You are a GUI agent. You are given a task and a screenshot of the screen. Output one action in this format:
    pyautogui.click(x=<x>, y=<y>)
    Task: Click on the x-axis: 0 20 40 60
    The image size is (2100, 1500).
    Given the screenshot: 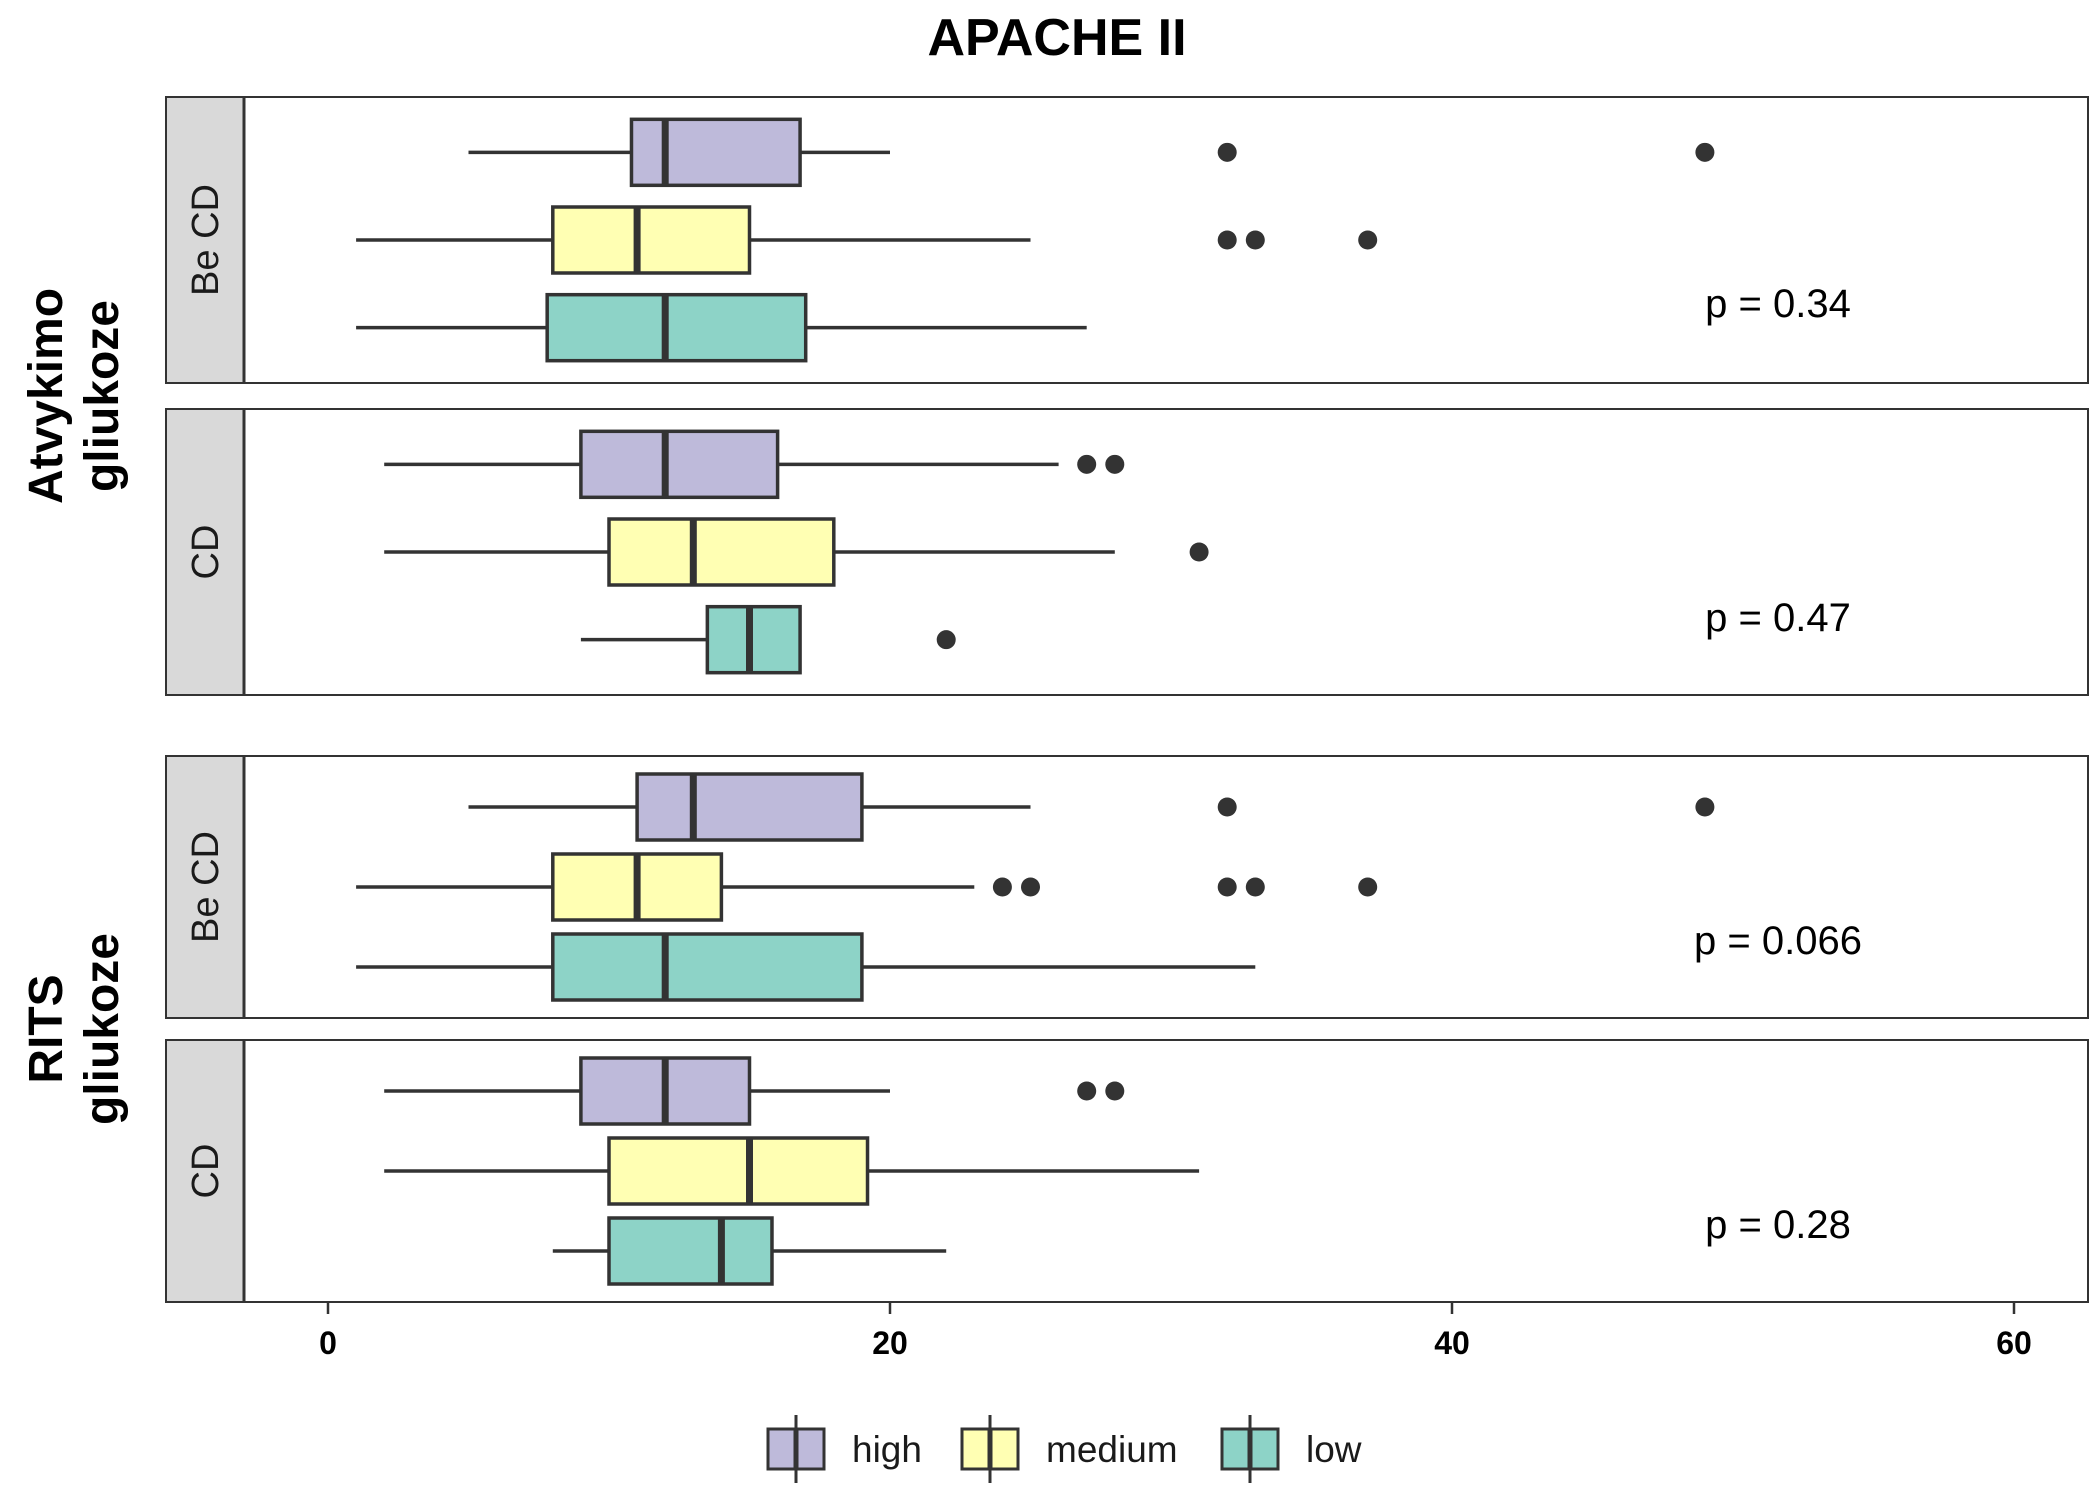 What is the action you would take?
    pyautogui.click(x=1175, y=1331)
    